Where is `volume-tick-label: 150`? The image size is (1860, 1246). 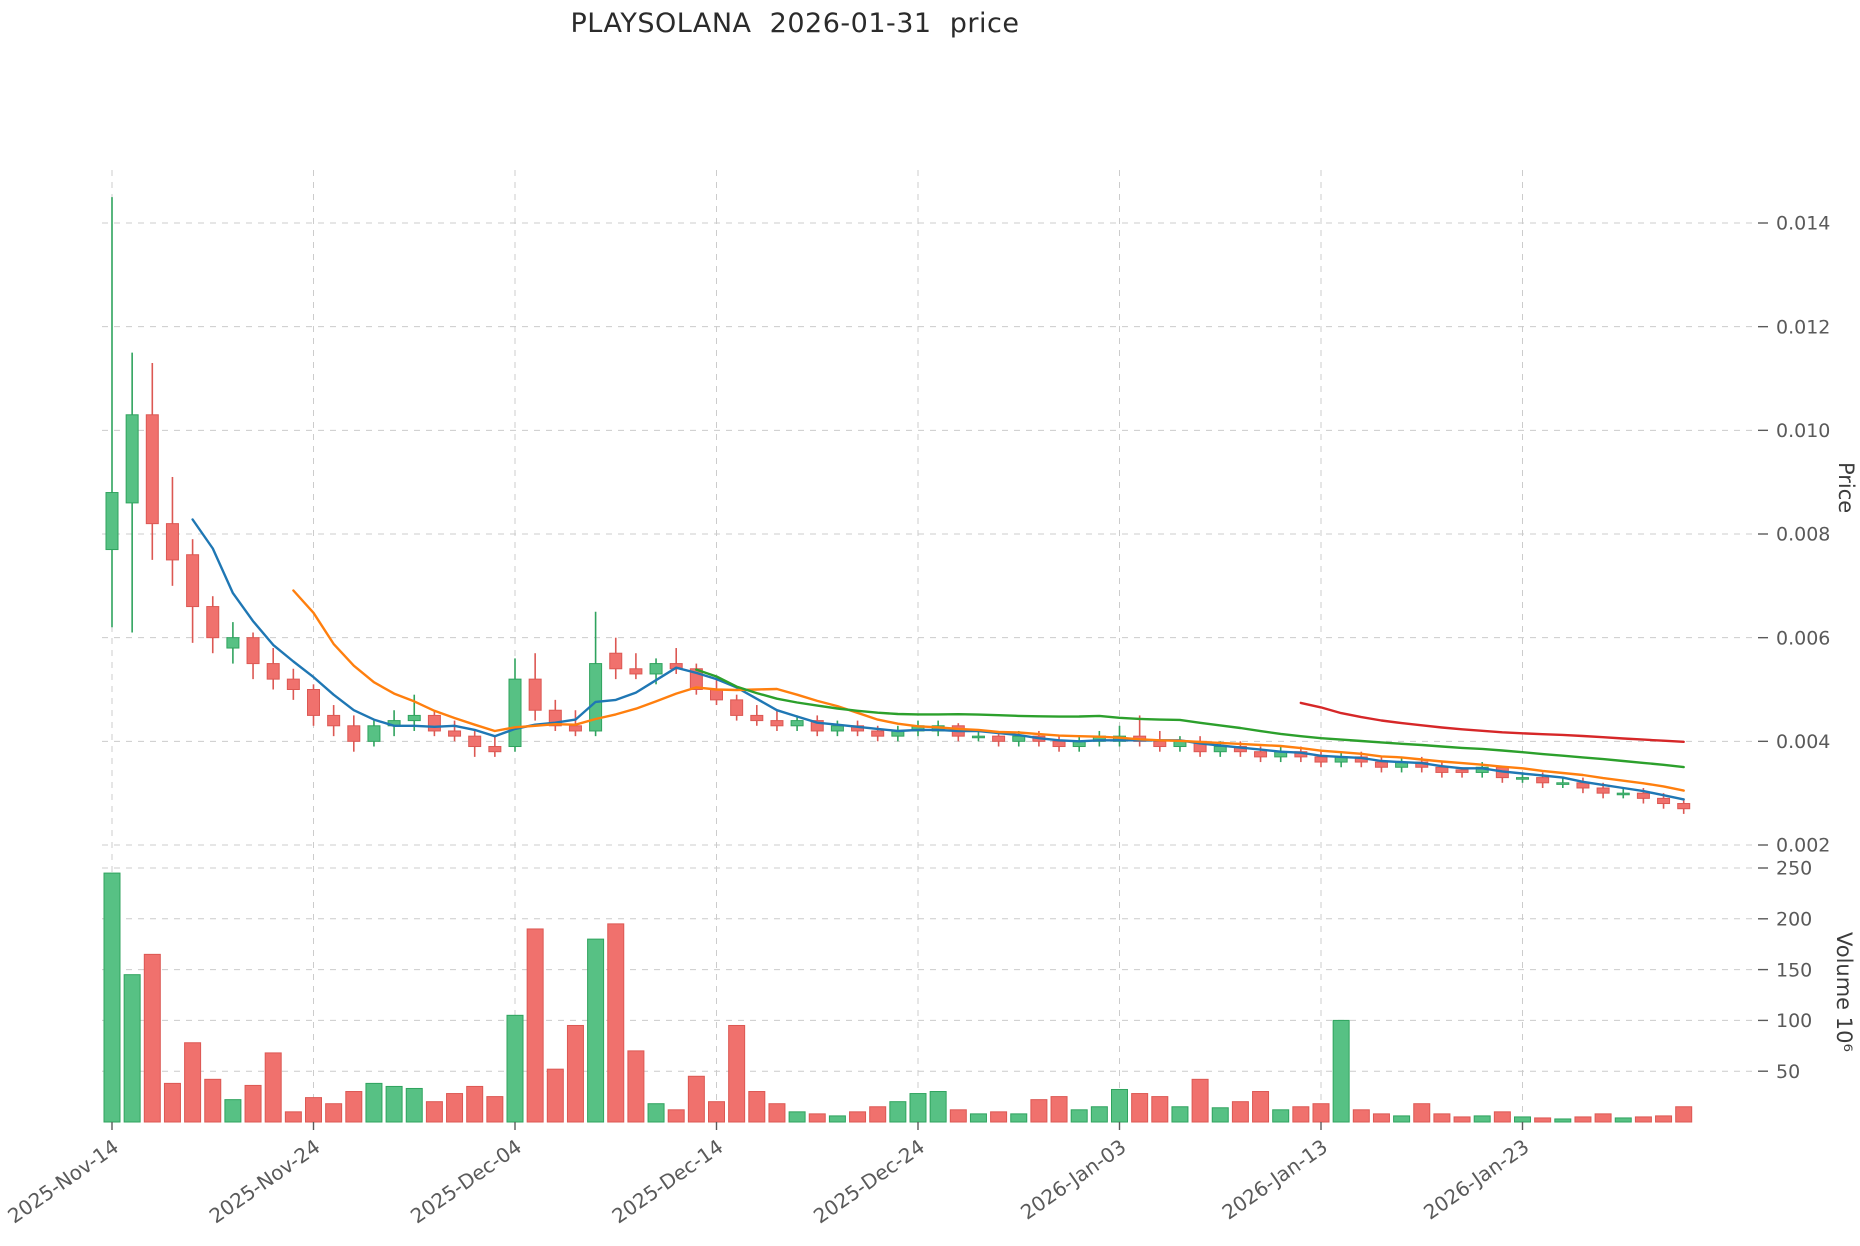 volume-tick-label: 150 is located at coordinates (1794, 970).